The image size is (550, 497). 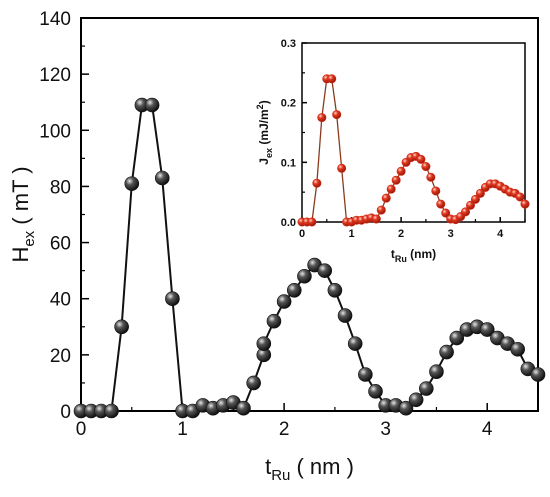 I want to click on inset-y-tick-label: 0.1, so click(x=288, y=163).